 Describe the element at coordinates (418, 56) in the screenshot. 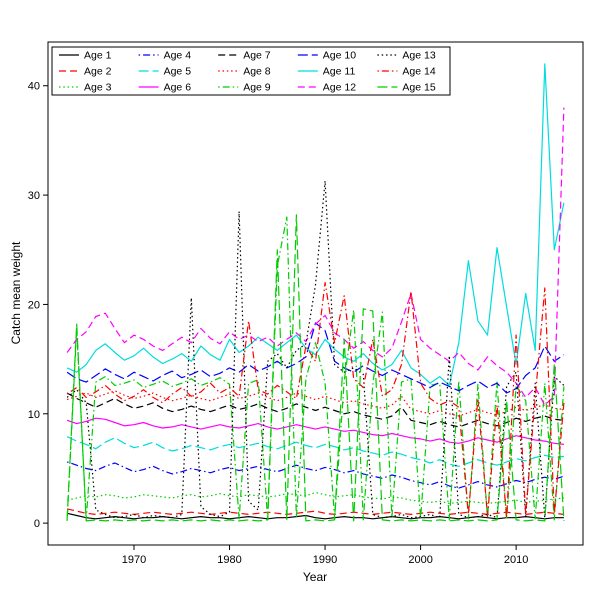

I see `legend-label-age-13: Age 13` at that location.